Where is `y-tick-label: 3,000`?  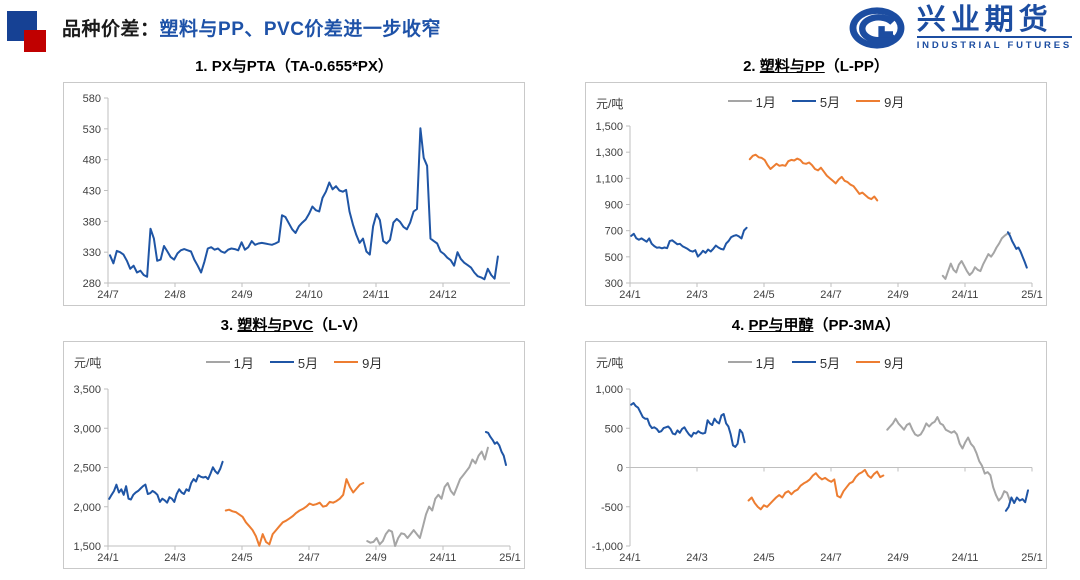 y-tick-label: 3,000 is located at coordinates (87, 429).